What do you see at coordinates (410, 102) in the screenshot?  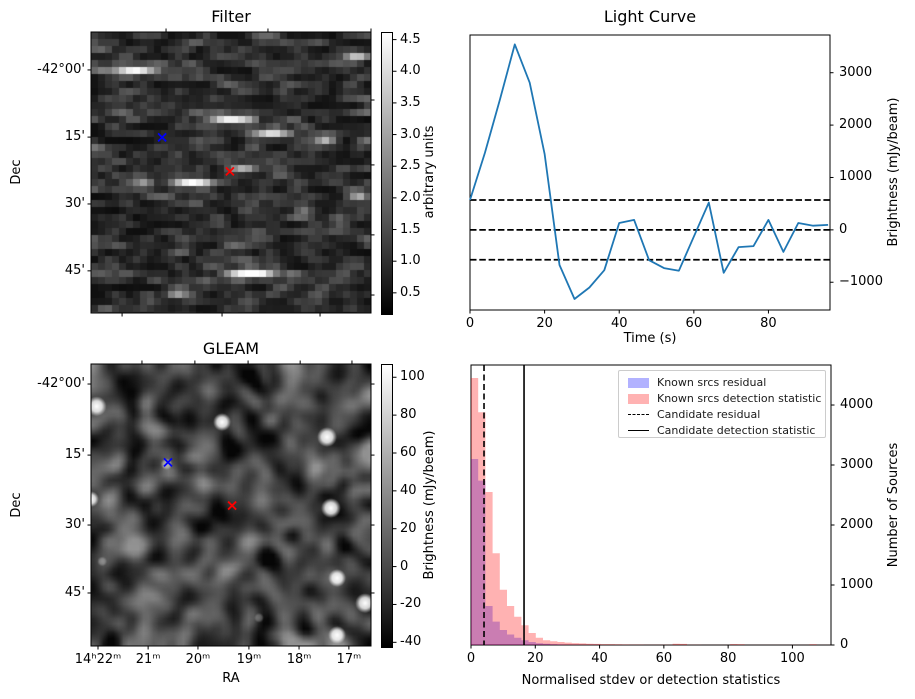 I see `tick-label: 3.5` at bounding box center [410, 102].